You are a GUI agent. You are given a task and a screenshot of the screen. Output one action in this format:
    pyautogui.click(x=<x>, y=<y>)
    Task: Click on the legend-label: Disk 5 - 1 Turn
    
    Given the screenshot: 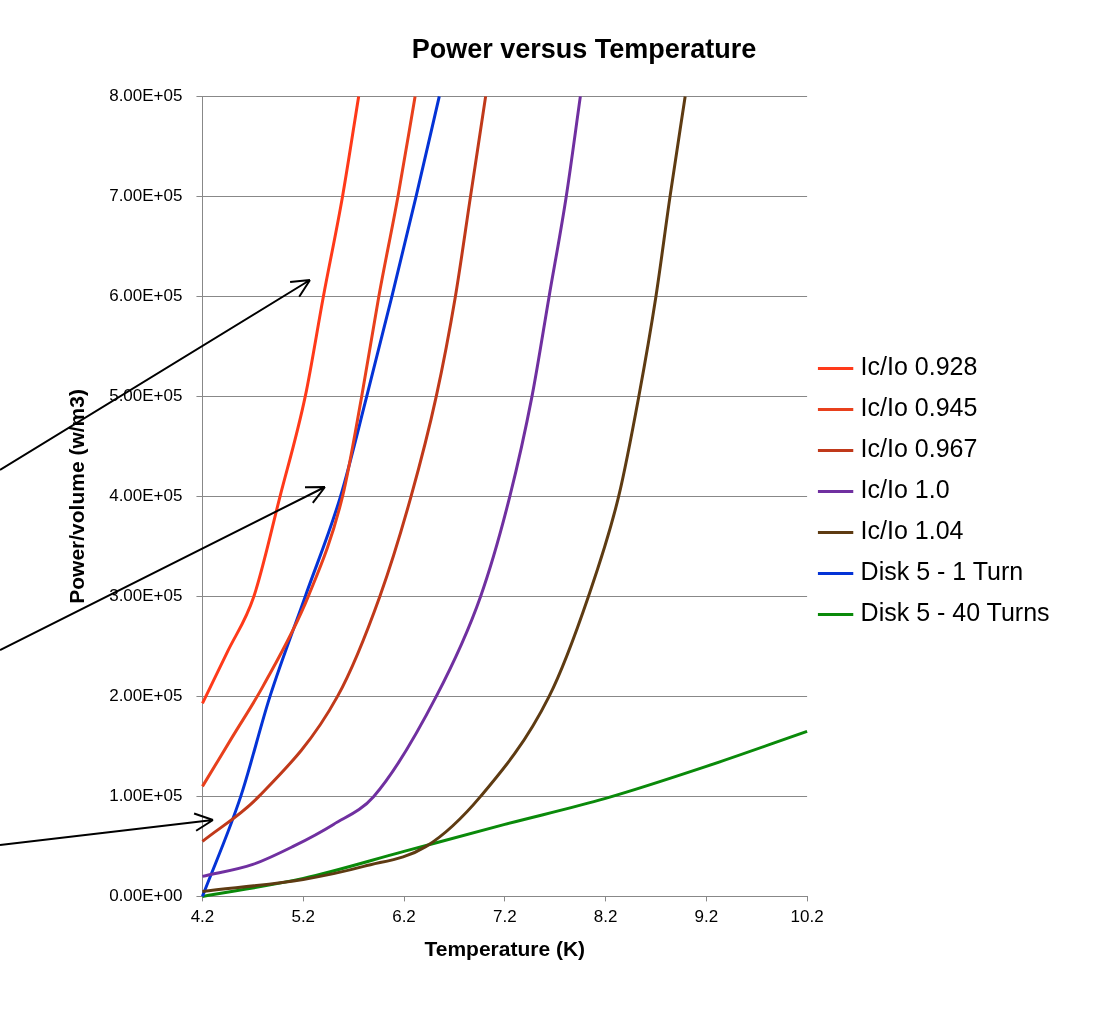 What is the action you would take?
    pyautogui.click(x=942, y=571)
    